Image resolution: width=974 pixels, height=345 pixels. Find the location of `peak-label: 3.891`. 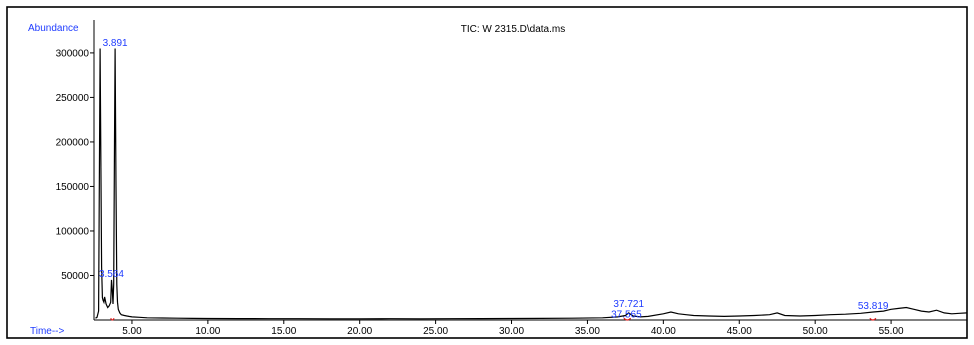

peak-label: 3.891 is located at coordinates (115, 43).